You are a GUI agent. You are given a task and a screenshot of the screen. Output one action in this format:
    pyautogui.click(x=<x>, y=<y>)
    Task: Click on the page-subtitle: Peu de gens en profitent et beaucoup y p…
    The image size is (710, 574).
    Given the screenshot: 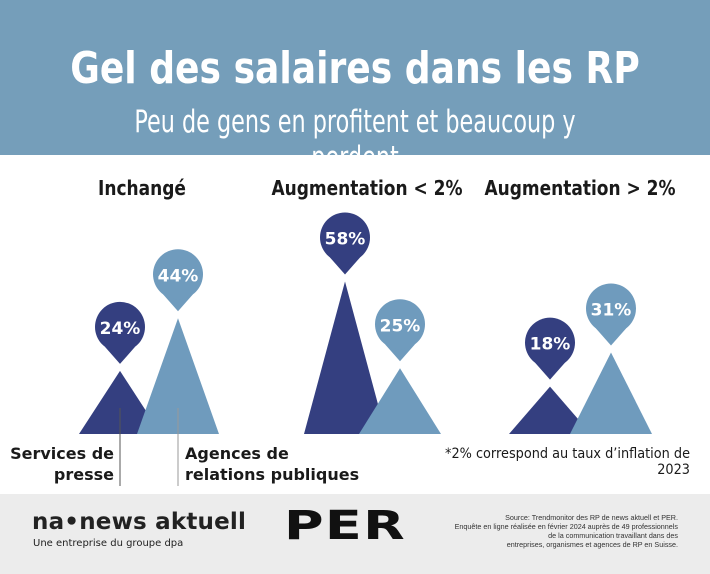 What is the action you would take?
    pyautogui.click(x=355, y=140)
    